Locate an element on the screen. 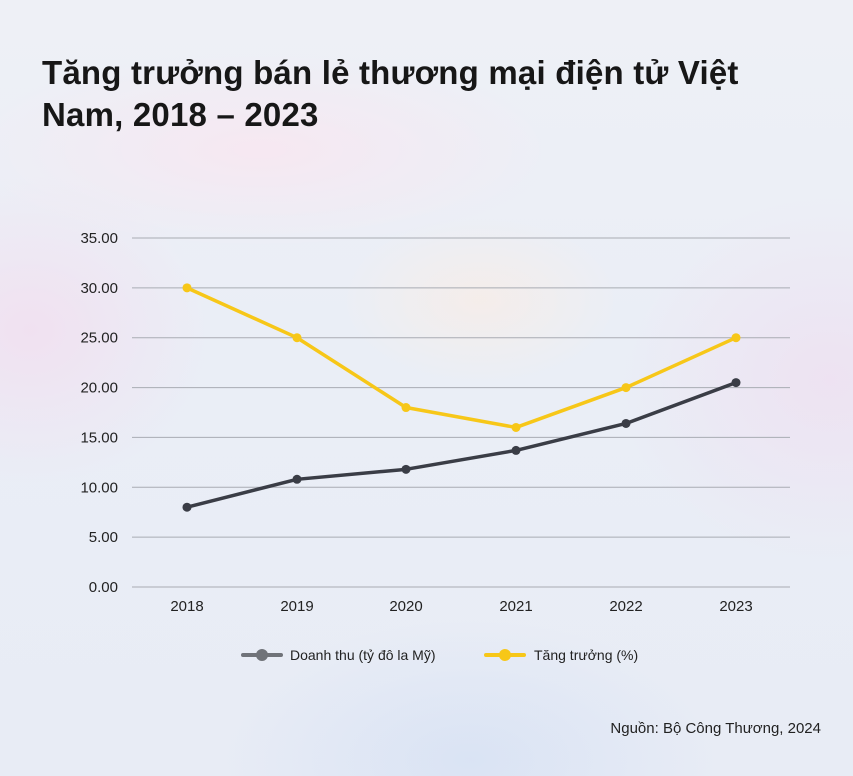 This screenshot has width=853, height=776. legend-label: Tăng trưởng (%) is located at coordinates (586, 655).